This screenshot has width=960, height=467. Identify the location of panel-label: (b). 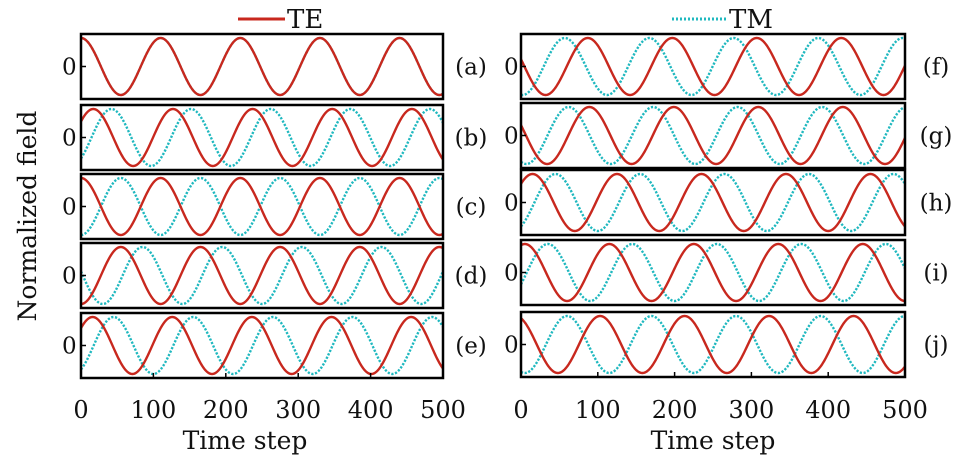
(471, 139).